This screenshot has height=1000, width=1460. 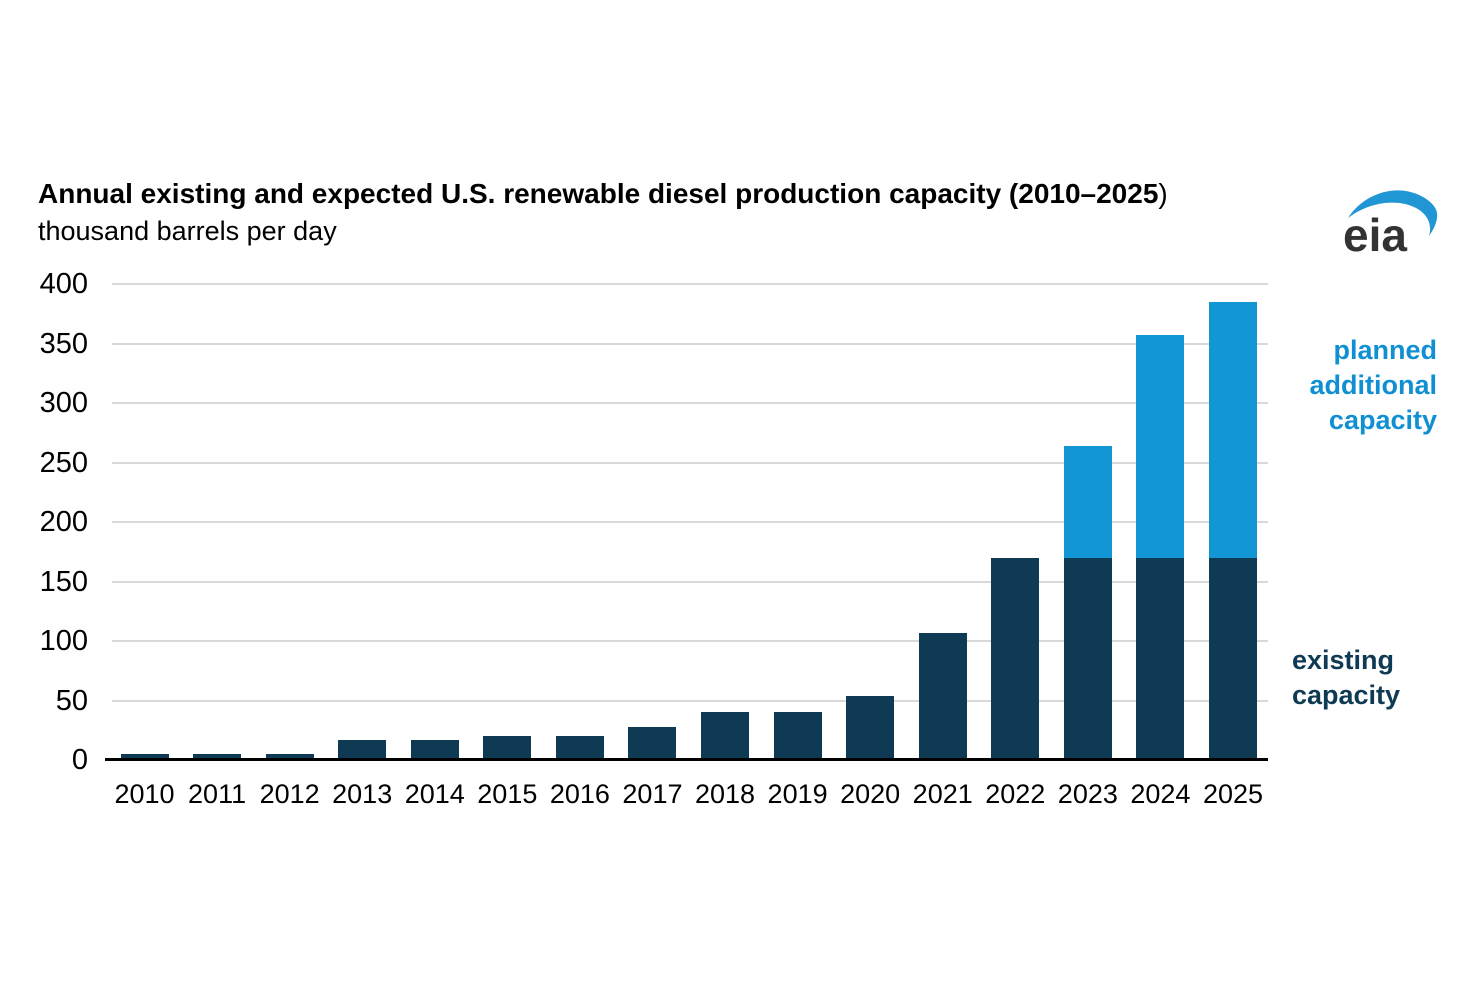 I want to click on x-tick-label-2025: 2025, so click(x=1233, y=794).